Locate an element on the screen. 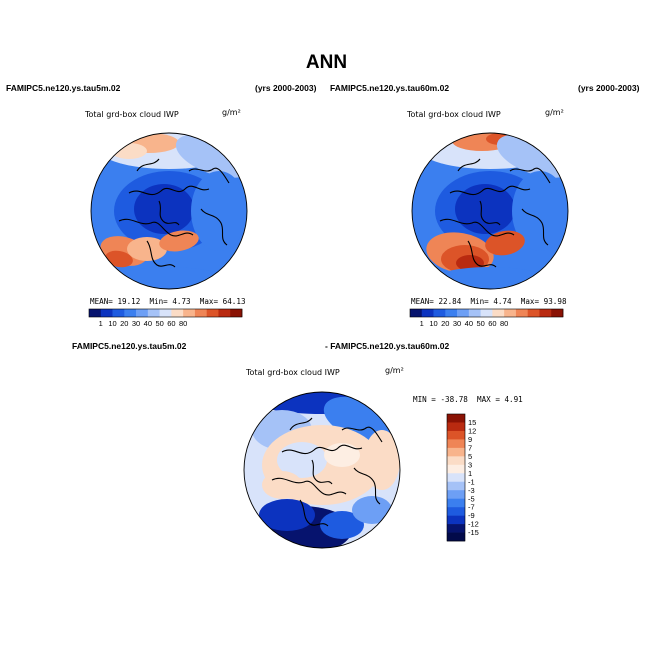 The width and height of the screenshot is (653, 653). colorbar-1-tick-label: 50 is located at coordinates (159, 323).